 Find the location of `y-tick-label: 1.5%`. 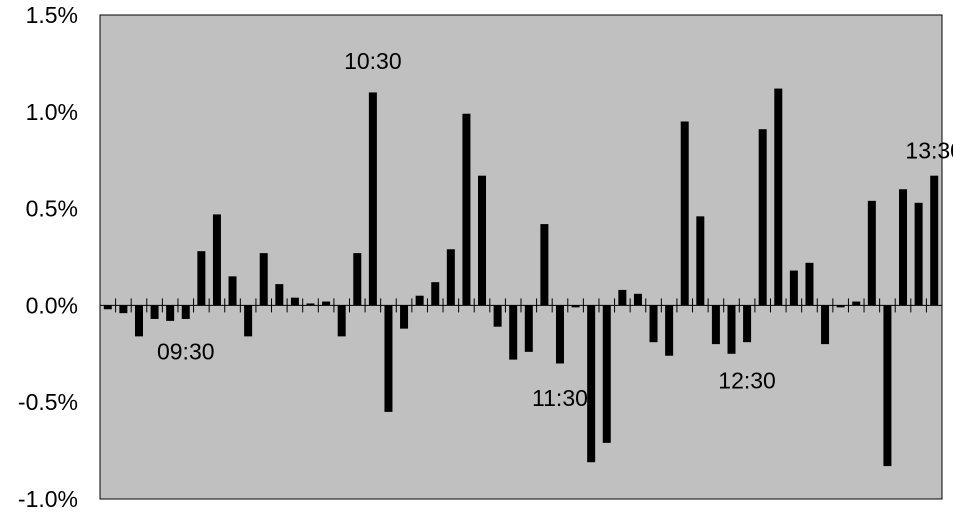

y-tick-label: 1.5% is located at coordinates (52, 15).